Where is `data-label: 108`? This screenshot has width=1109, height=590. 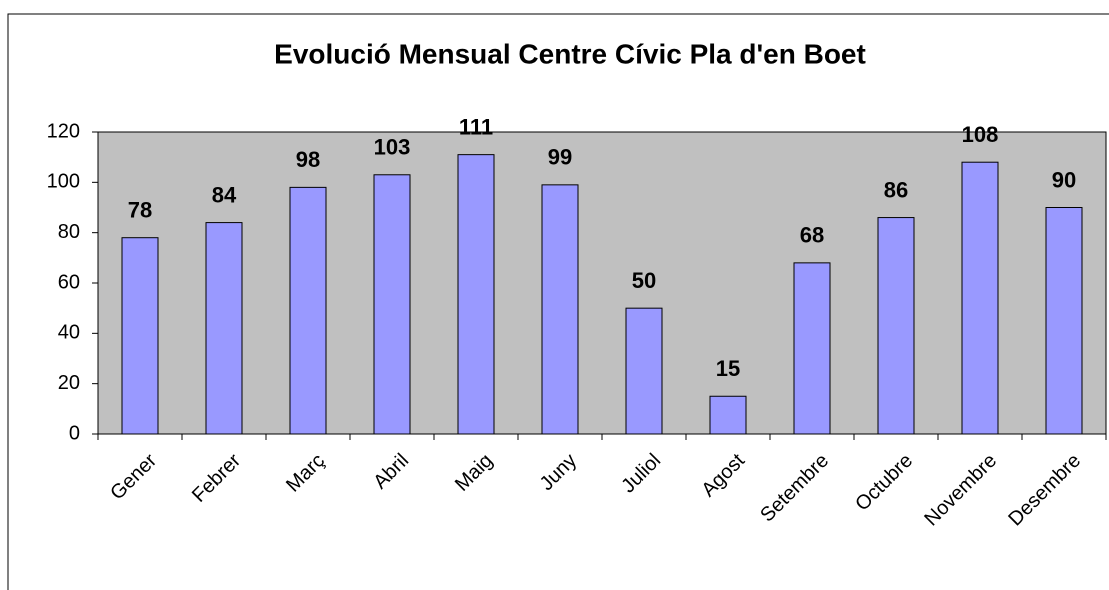 data-label: 108 is located at coordinates (980, 134).